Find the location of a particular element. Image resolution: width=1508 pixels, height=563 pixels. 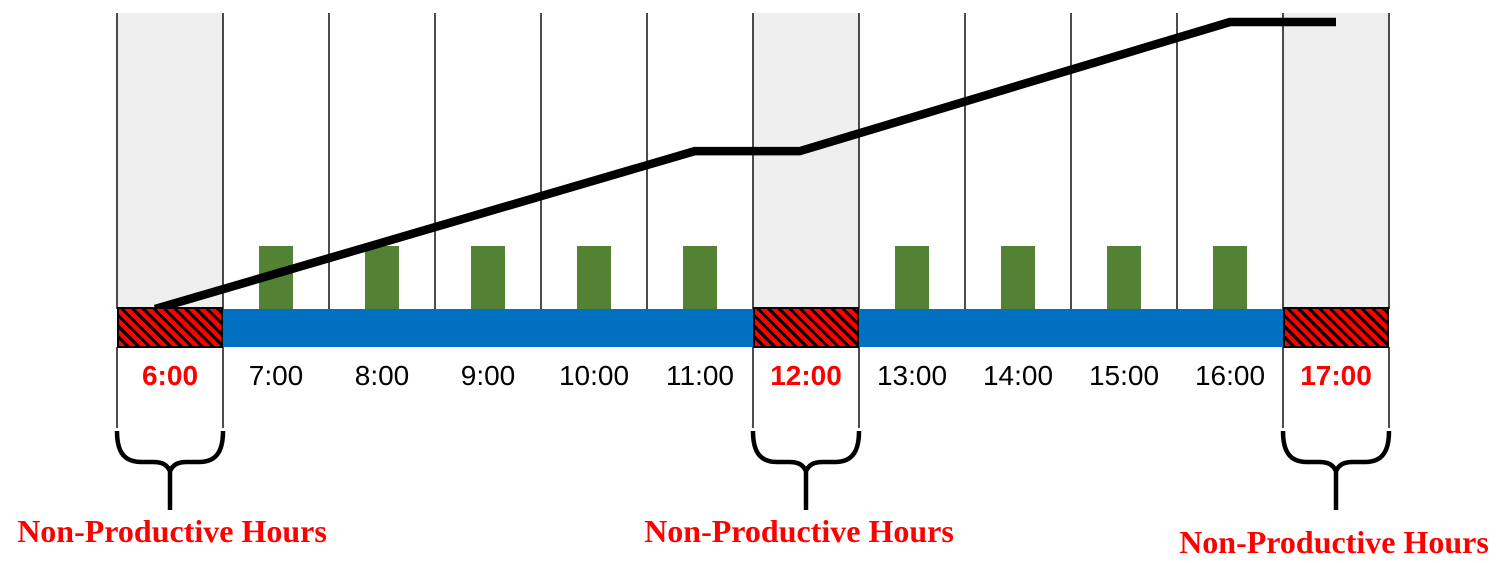

hour-label: 8:00 is located at coordinates (382, 375).